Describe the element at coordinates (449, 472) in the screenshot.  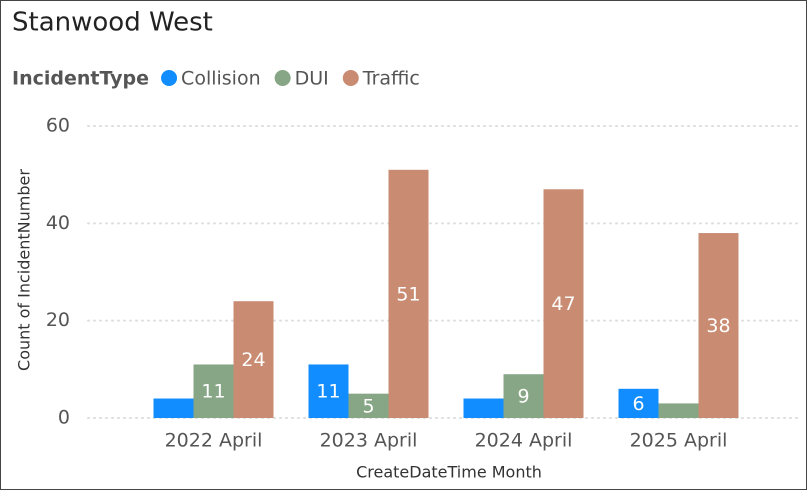
I see `x-axis-label: CreateDateTime Month` at that location.